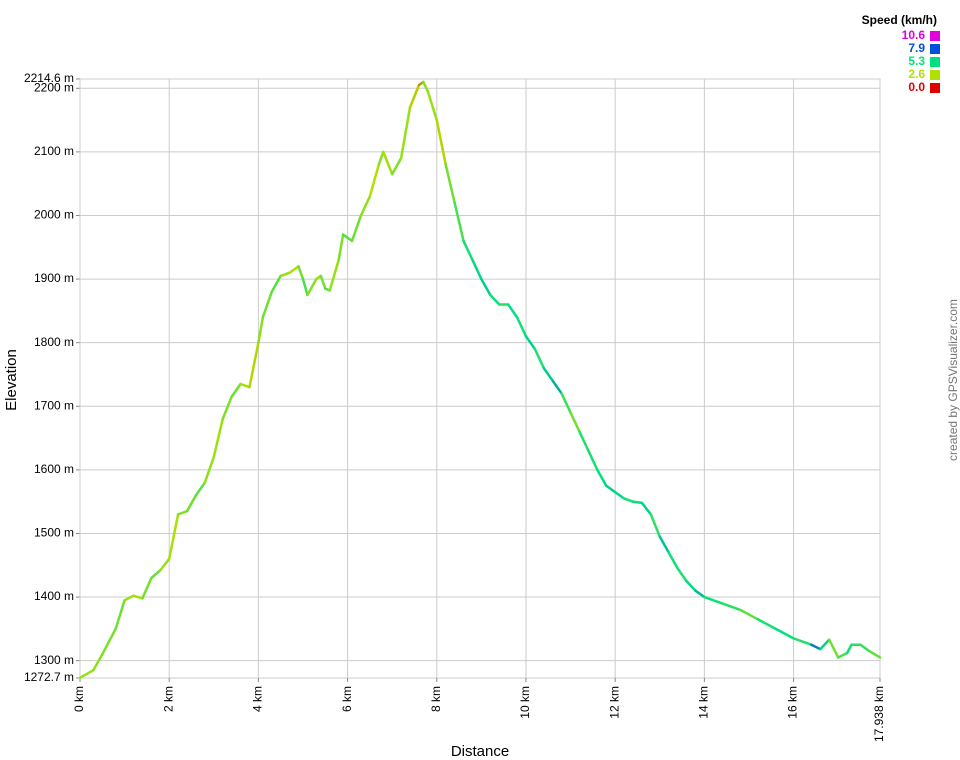 This screenshot has width=960, height=760. Describe the element at coordinates (79, 699) in the screenshot. I see `x-tick-label: 0 km` at that location.